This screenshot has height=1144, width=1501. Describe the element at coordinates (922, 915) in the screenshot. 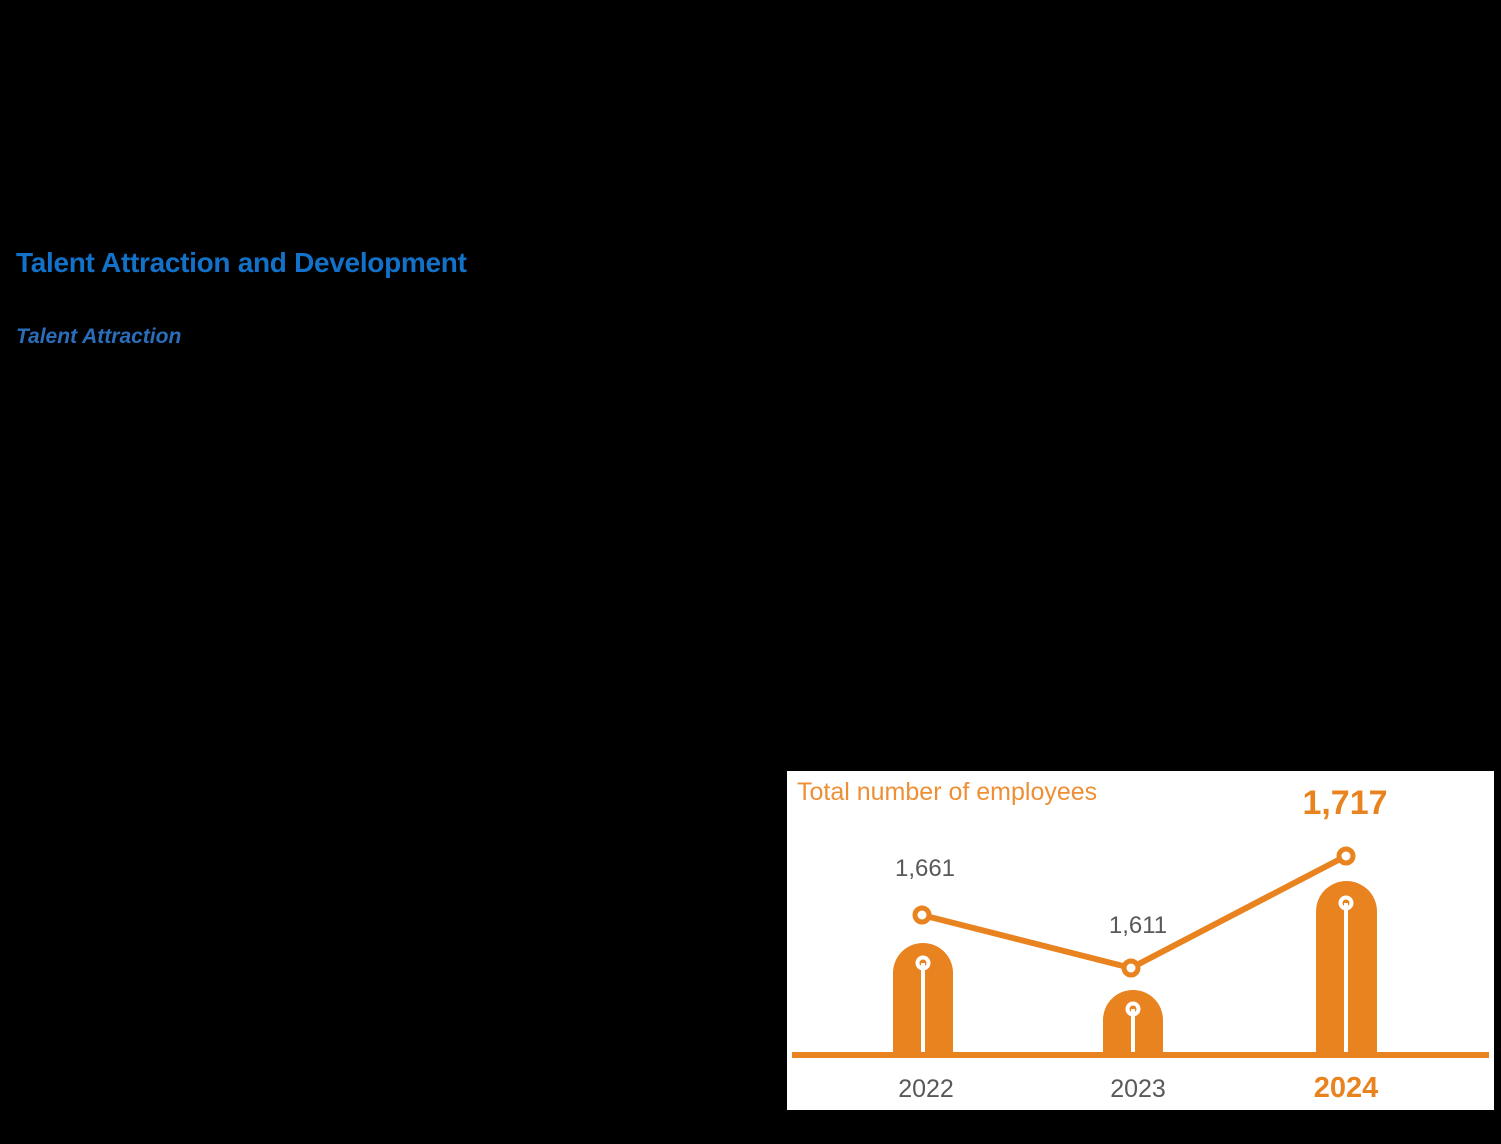

I see `trend-marker-2022` at that location.